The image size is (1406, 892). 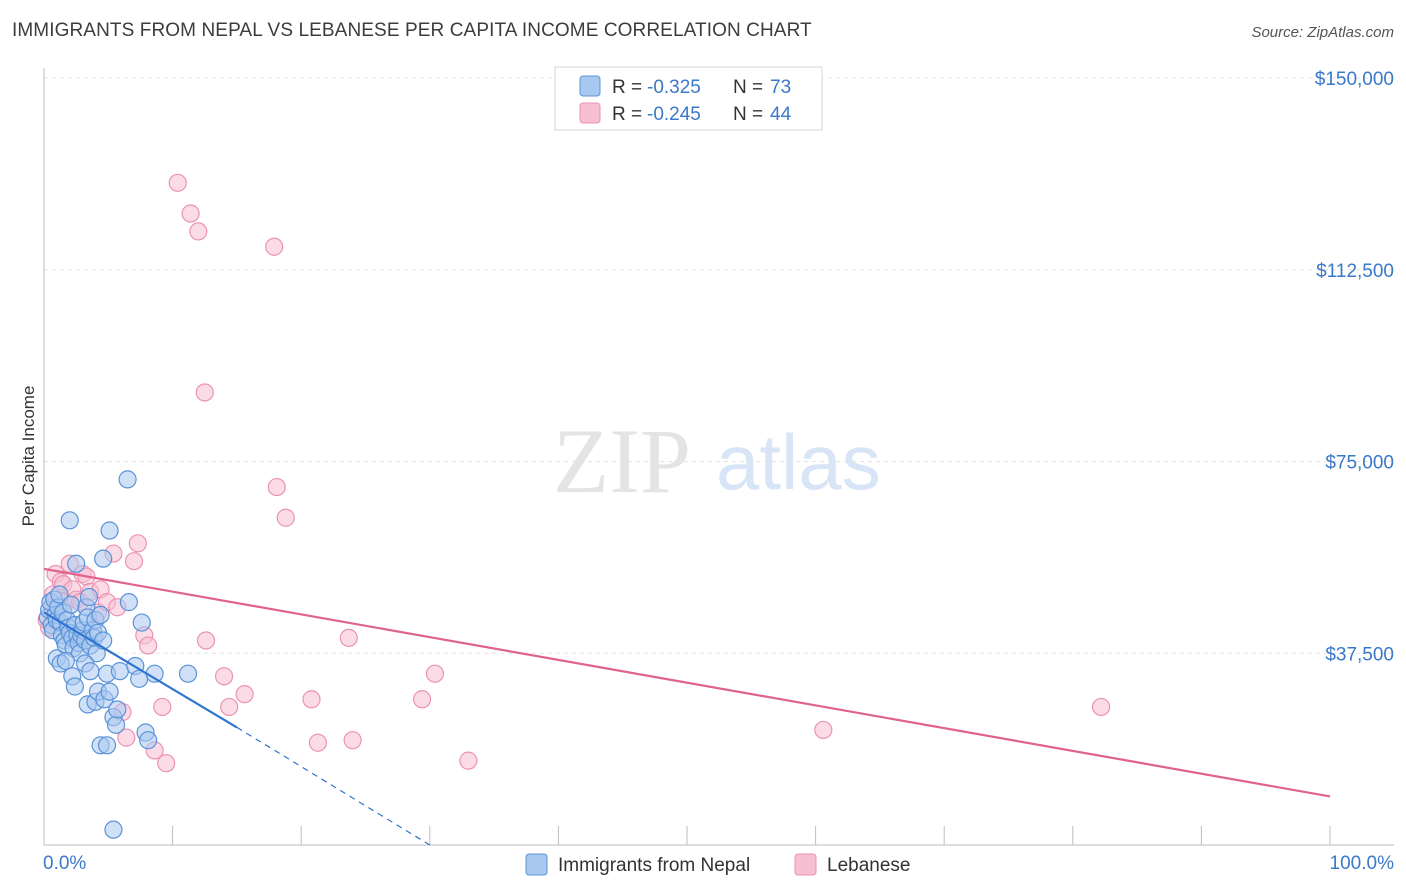 What do you see at coordinates (1355, 271) in the screenshot?
I see `y-tick-label: $112,500` at bounding box center [1355, 271].